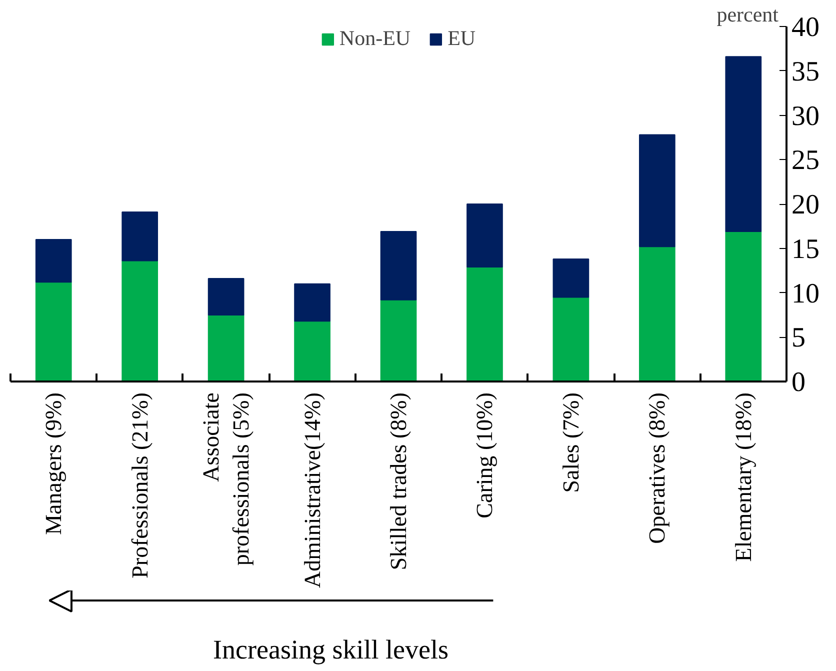  What do you see at coordinates (398, 481) in the screenshot?
I see `x-tick-label: Skilled trades (8%)` at bounding box center [398, 481].